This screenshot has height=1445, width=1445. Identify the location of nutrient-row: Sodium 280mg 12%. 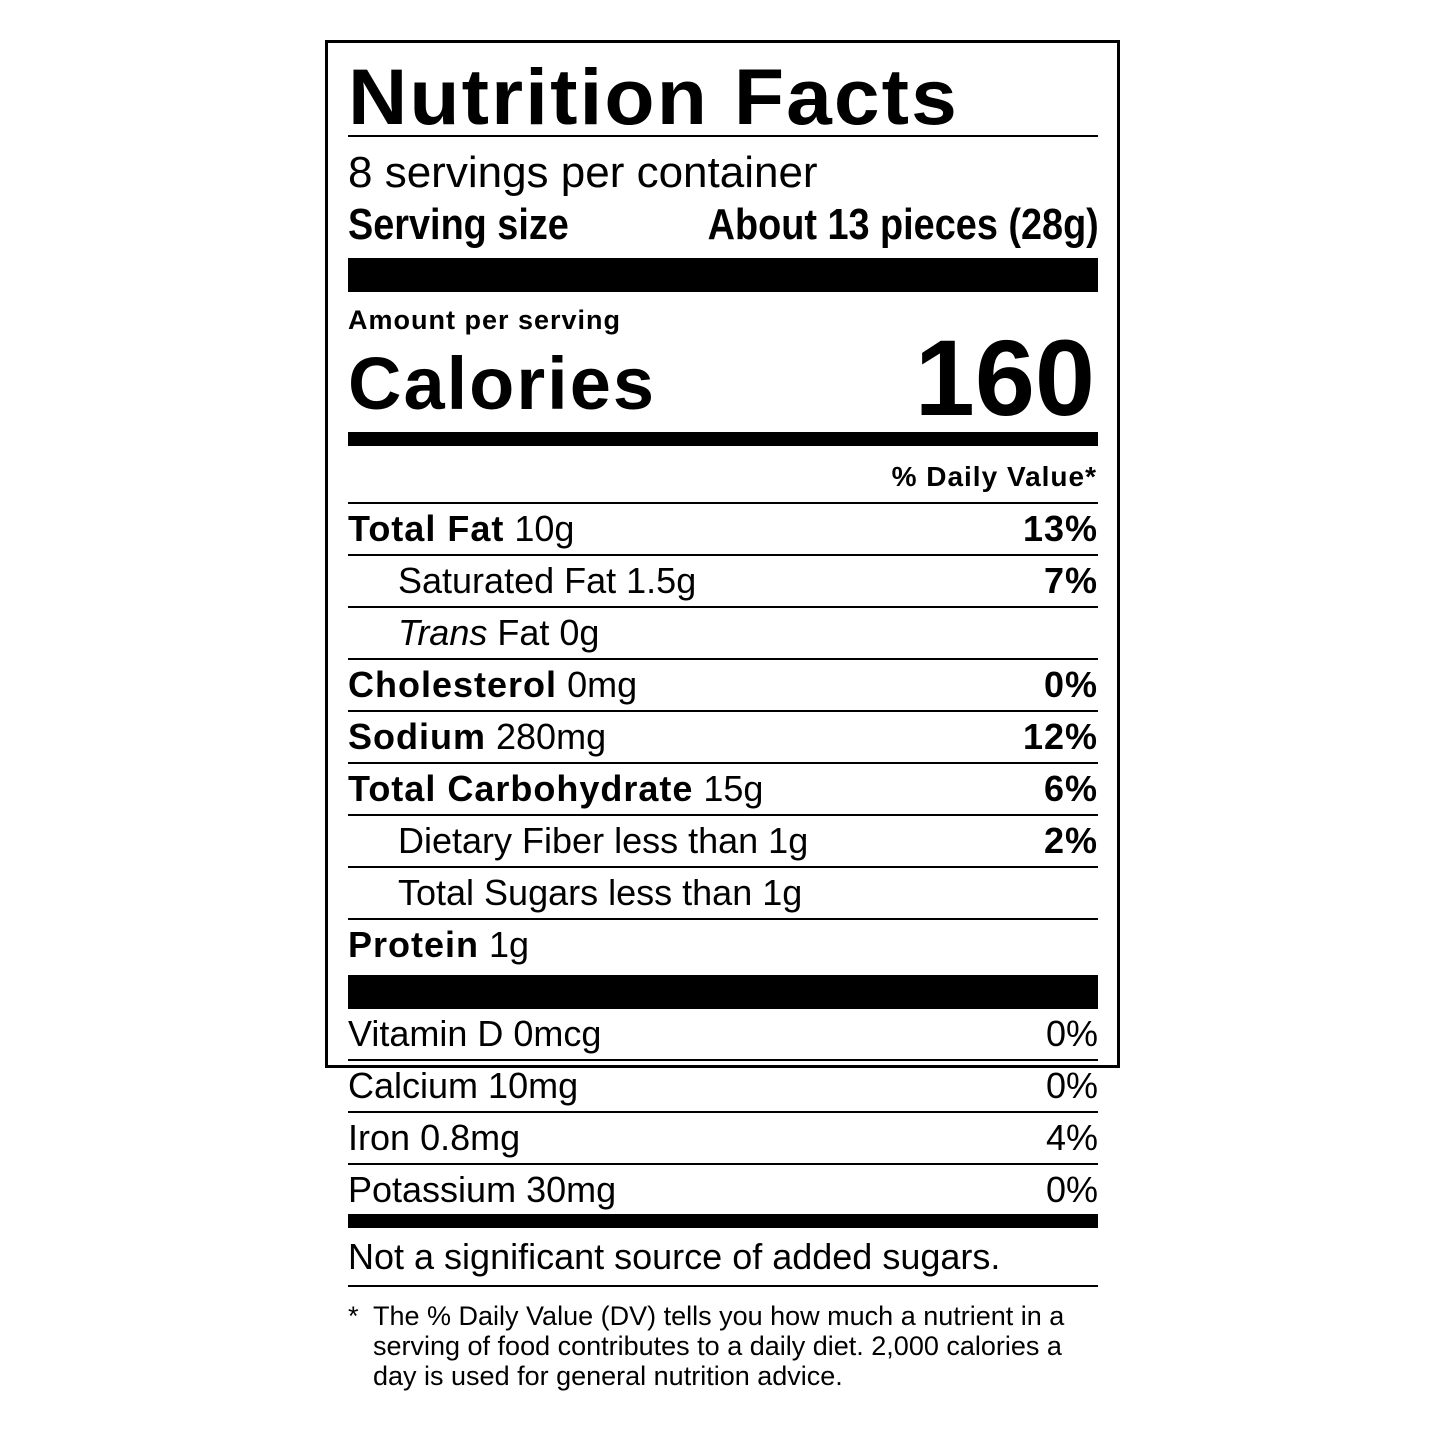
(723, 738).